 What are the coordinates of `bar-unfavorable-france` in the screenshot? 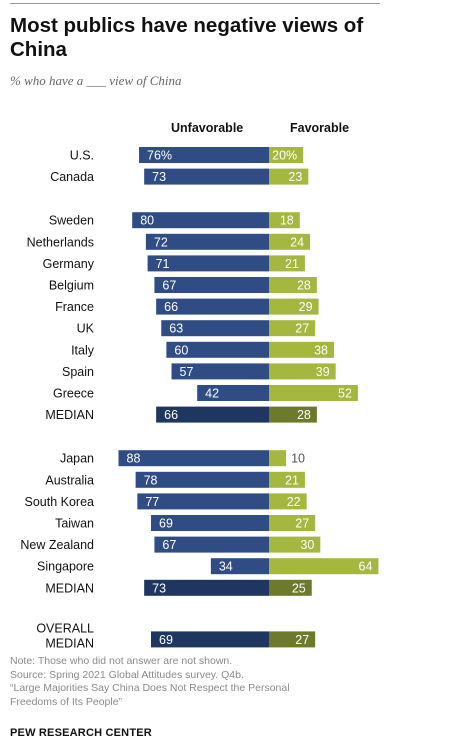 It's located at (212, 306).